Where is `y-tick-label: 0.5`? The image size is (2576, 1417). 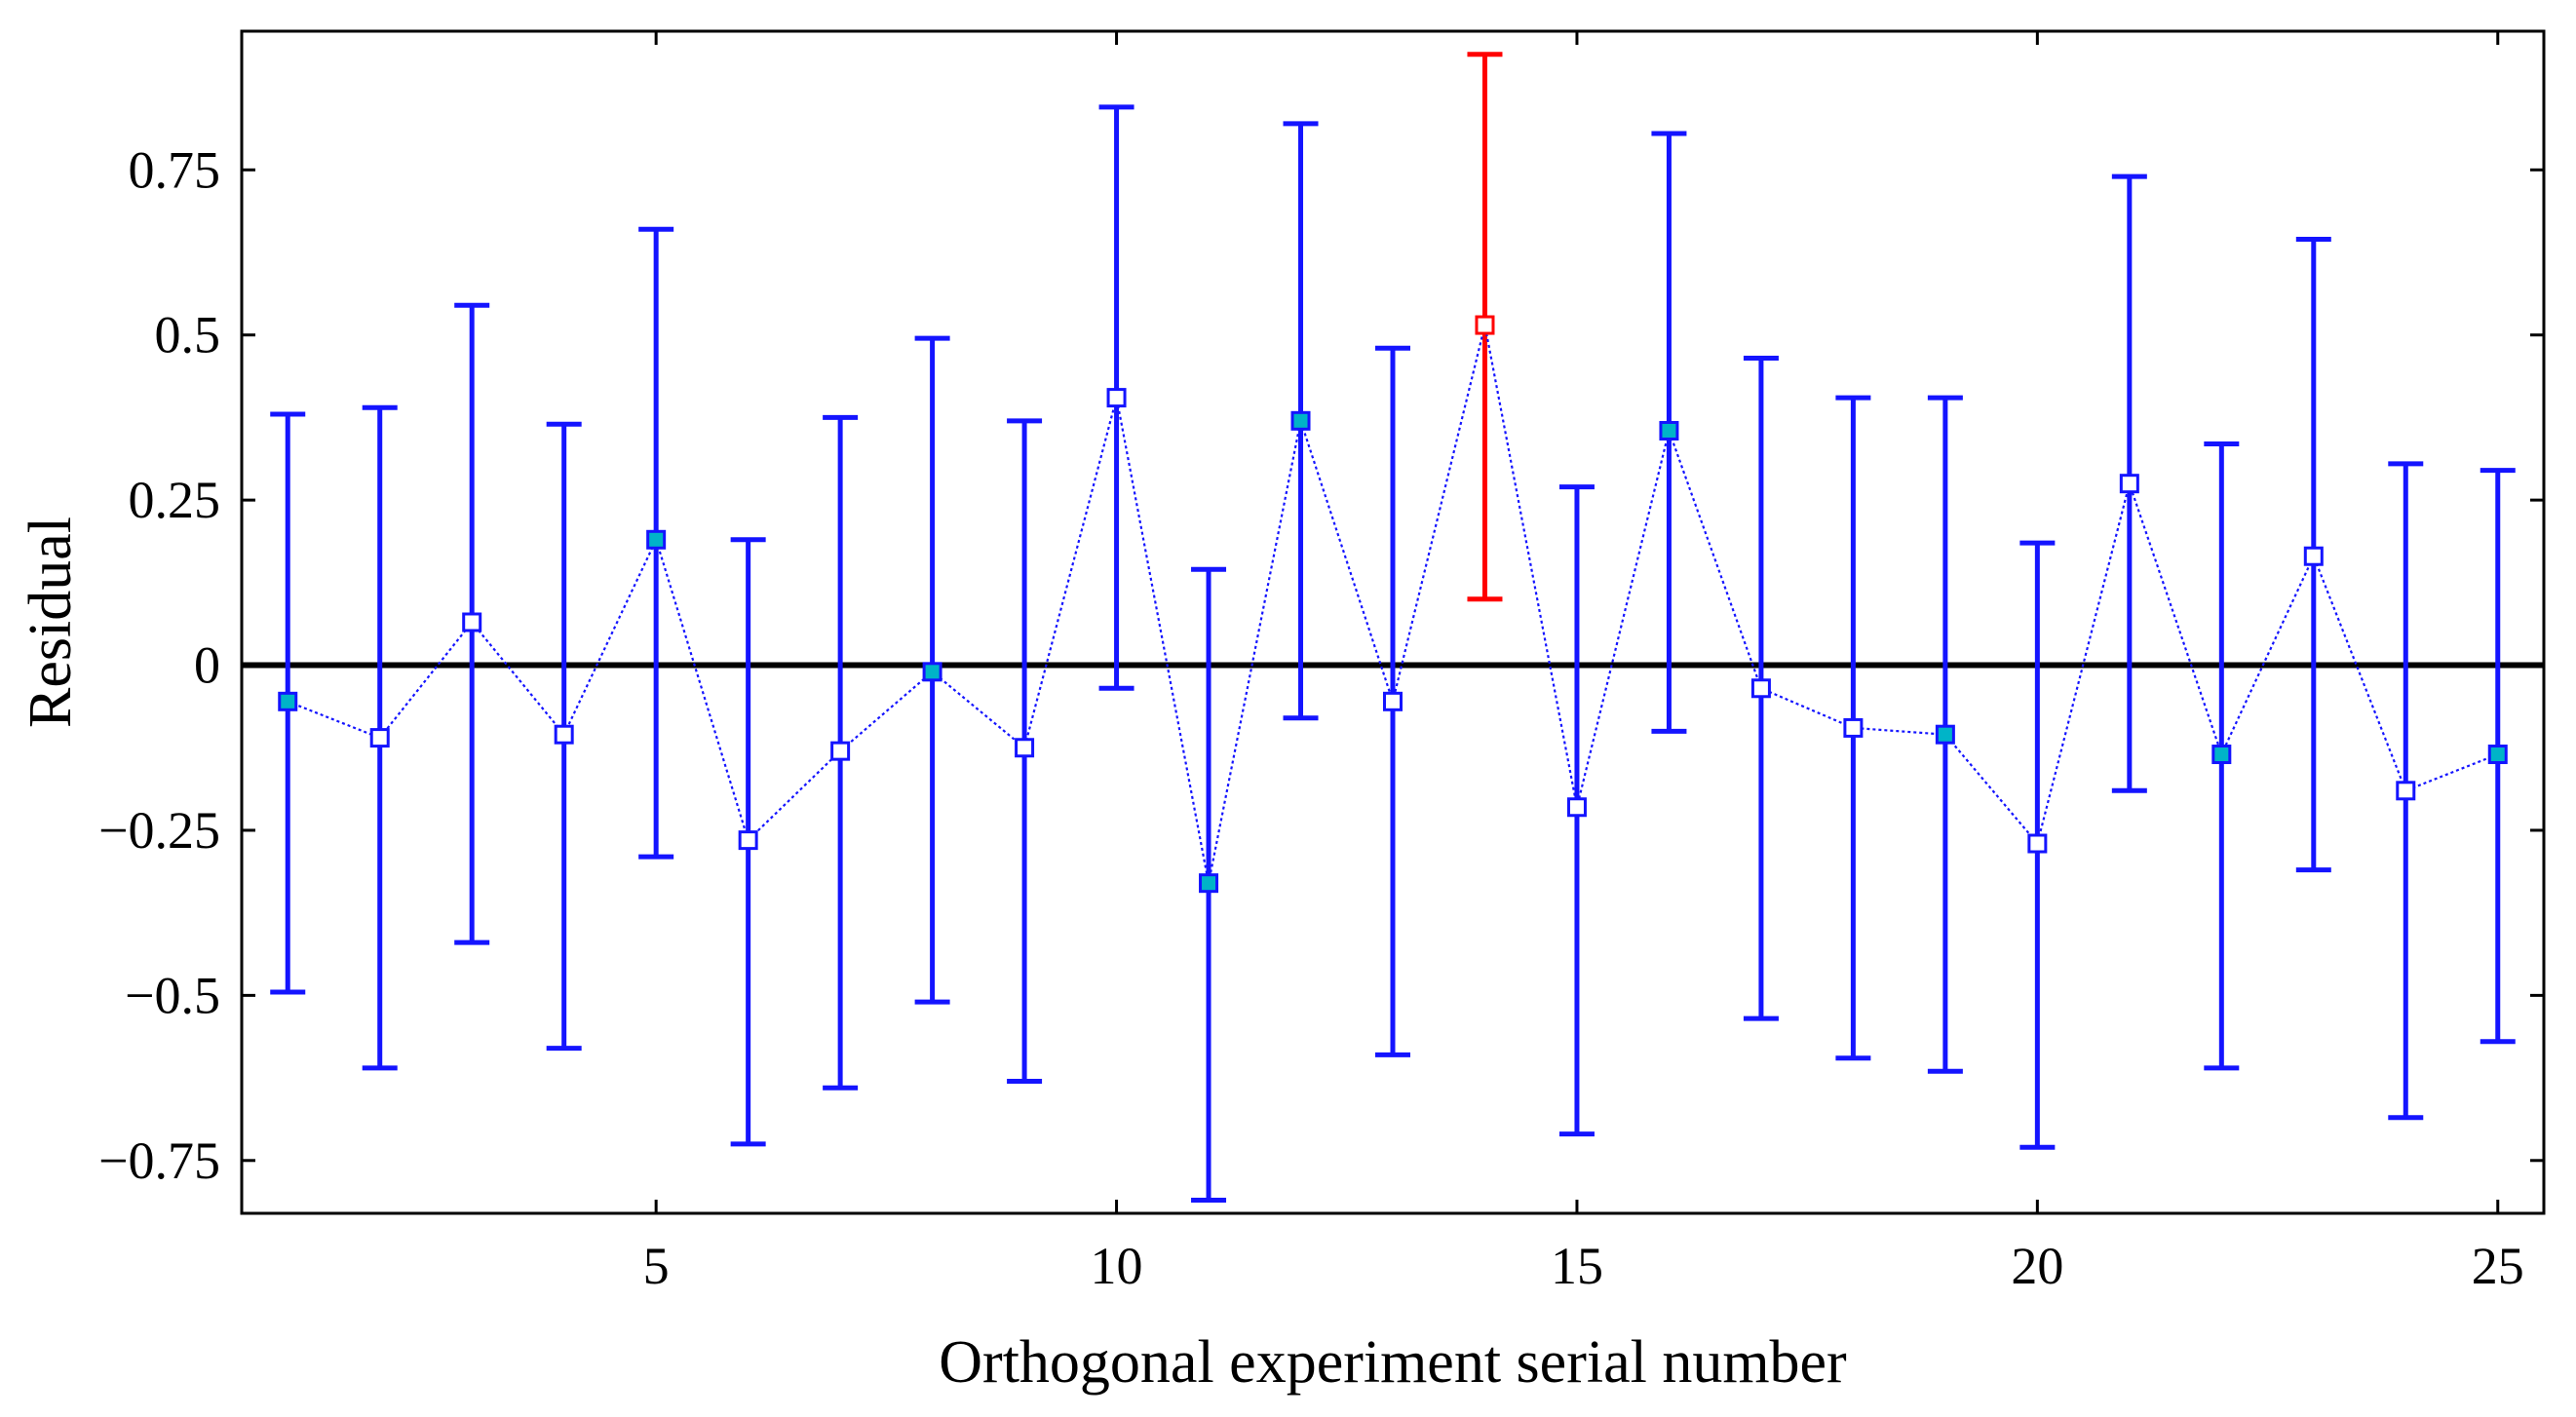 y-tick-label: 0.5 is located at coordinates (188, 335).